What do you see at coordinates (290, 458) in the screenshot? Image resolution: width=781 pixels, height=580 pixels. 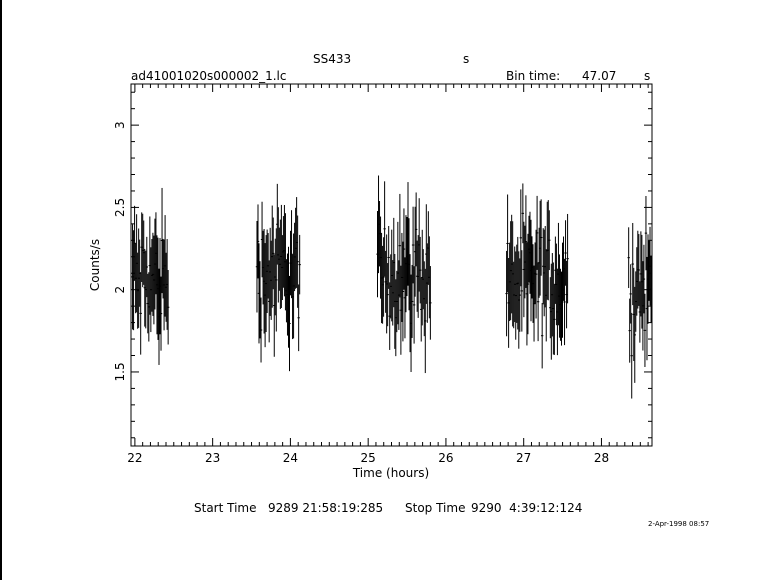 I see `x-tick-label: 24` at bounding box center [290, 458].